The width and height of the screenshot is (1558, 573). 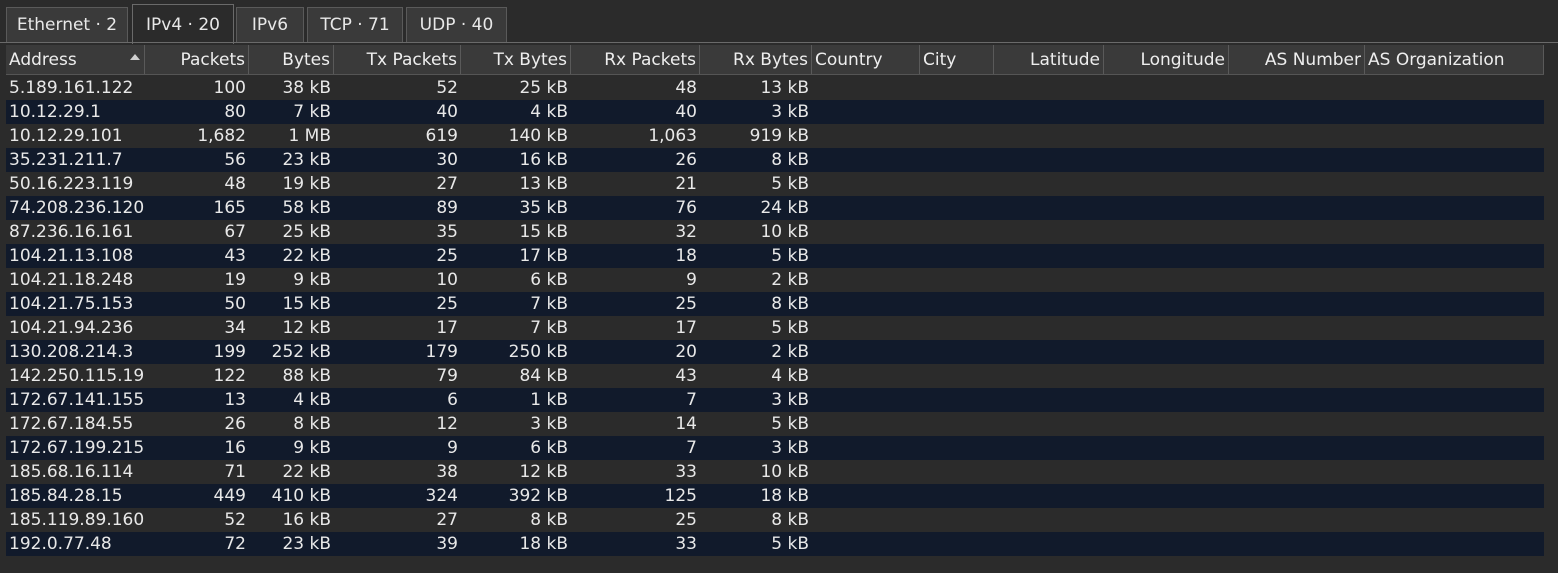 What do you see at coordinates (306, 59) in the screenshot?
I see `column-header-label: Bytes` at bounding box center [306, 59].